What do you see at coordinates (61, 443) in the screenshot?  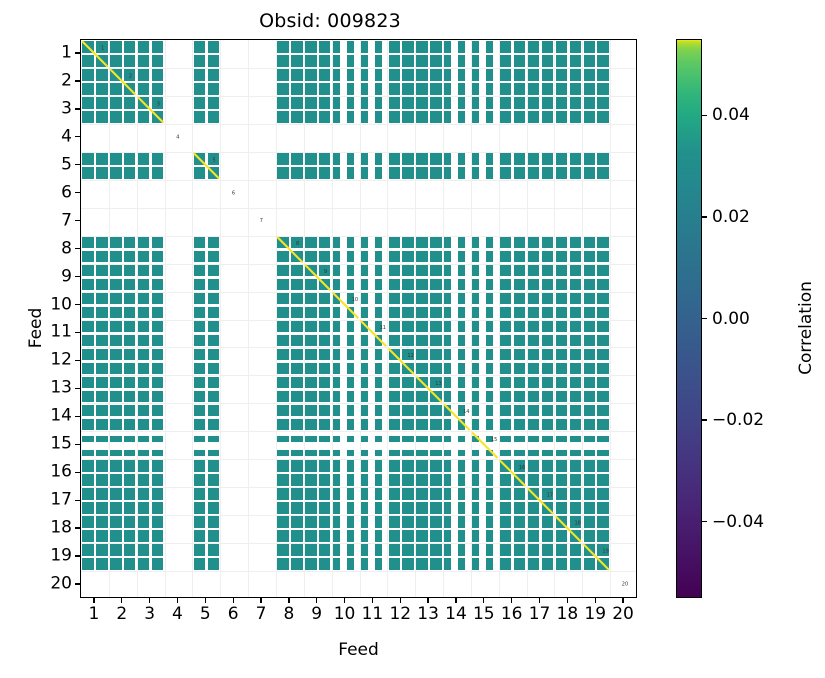 I see `y-tick-label: 15` at bounding box center [61, 443].